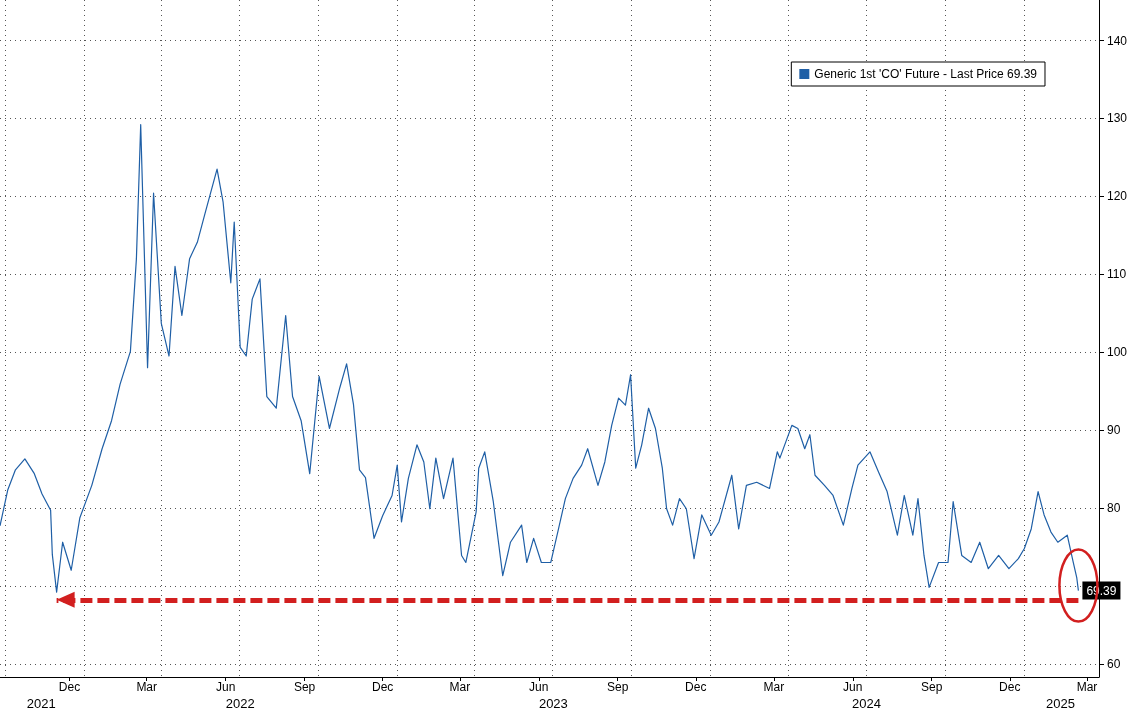 The image size is (1145, 710). What do you see at coordinates (1060, 703) in the screenshot?
I see `x2-tick-label: 2025` at bounding box center [1060, 703].